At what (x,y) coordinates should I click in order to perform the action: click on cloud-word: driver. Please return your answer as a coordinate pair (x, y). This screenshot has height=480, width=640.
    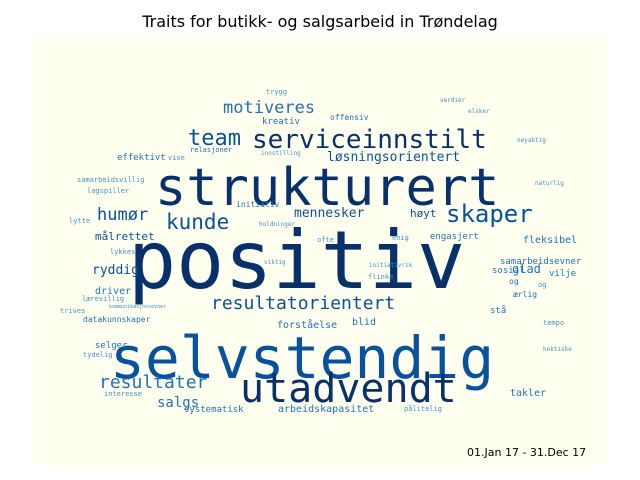
    Looking at the image, I should click on (113, 291).